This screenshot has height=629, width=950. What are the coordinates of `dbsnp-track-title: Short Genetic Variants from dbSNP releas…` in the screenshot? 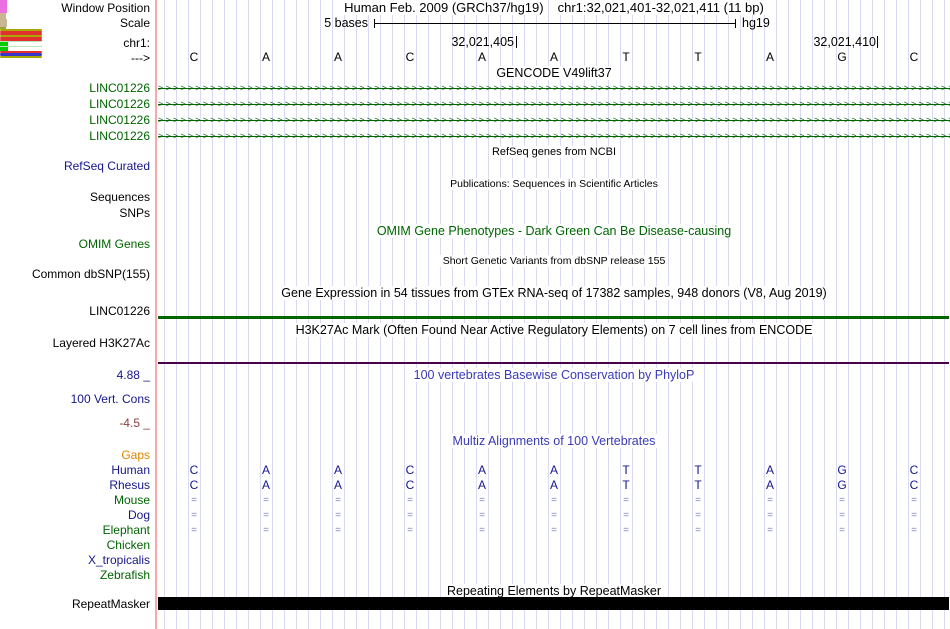 It's located at (554, 261).